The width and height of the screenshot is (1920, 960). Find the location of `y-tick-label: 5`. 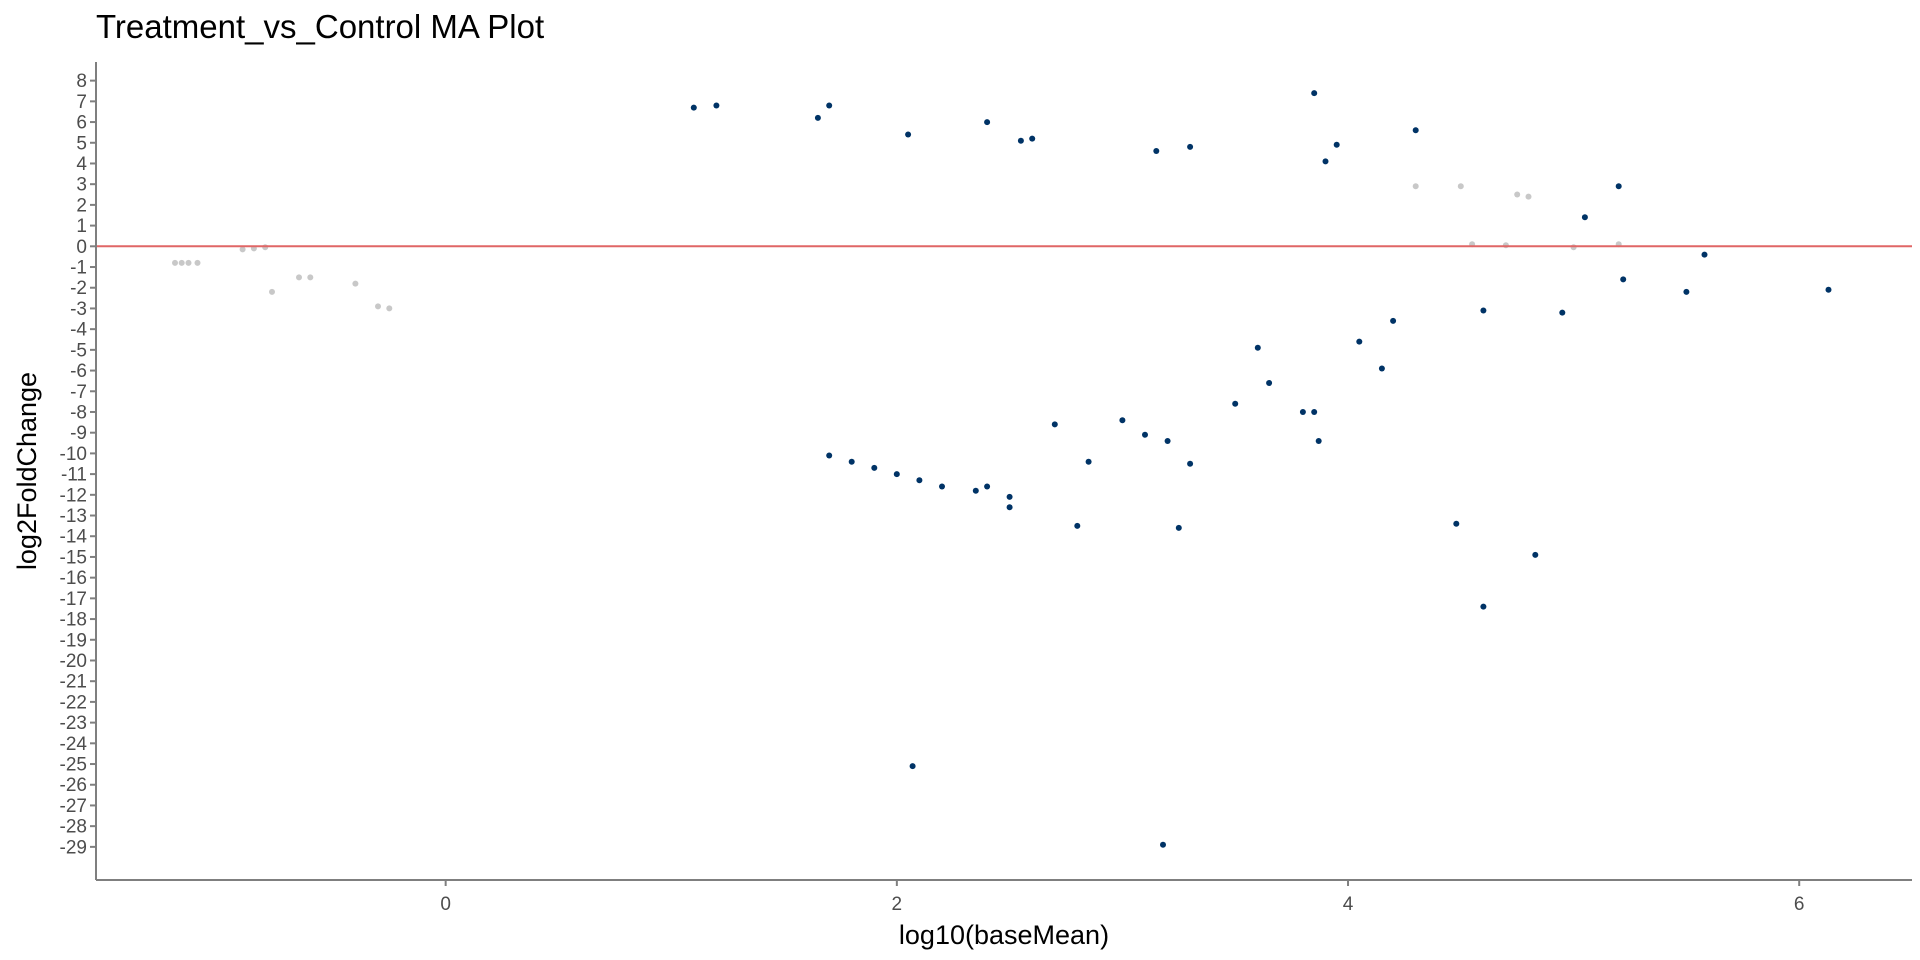

y-tick-label: 5 is located at coordinates (81, 143).